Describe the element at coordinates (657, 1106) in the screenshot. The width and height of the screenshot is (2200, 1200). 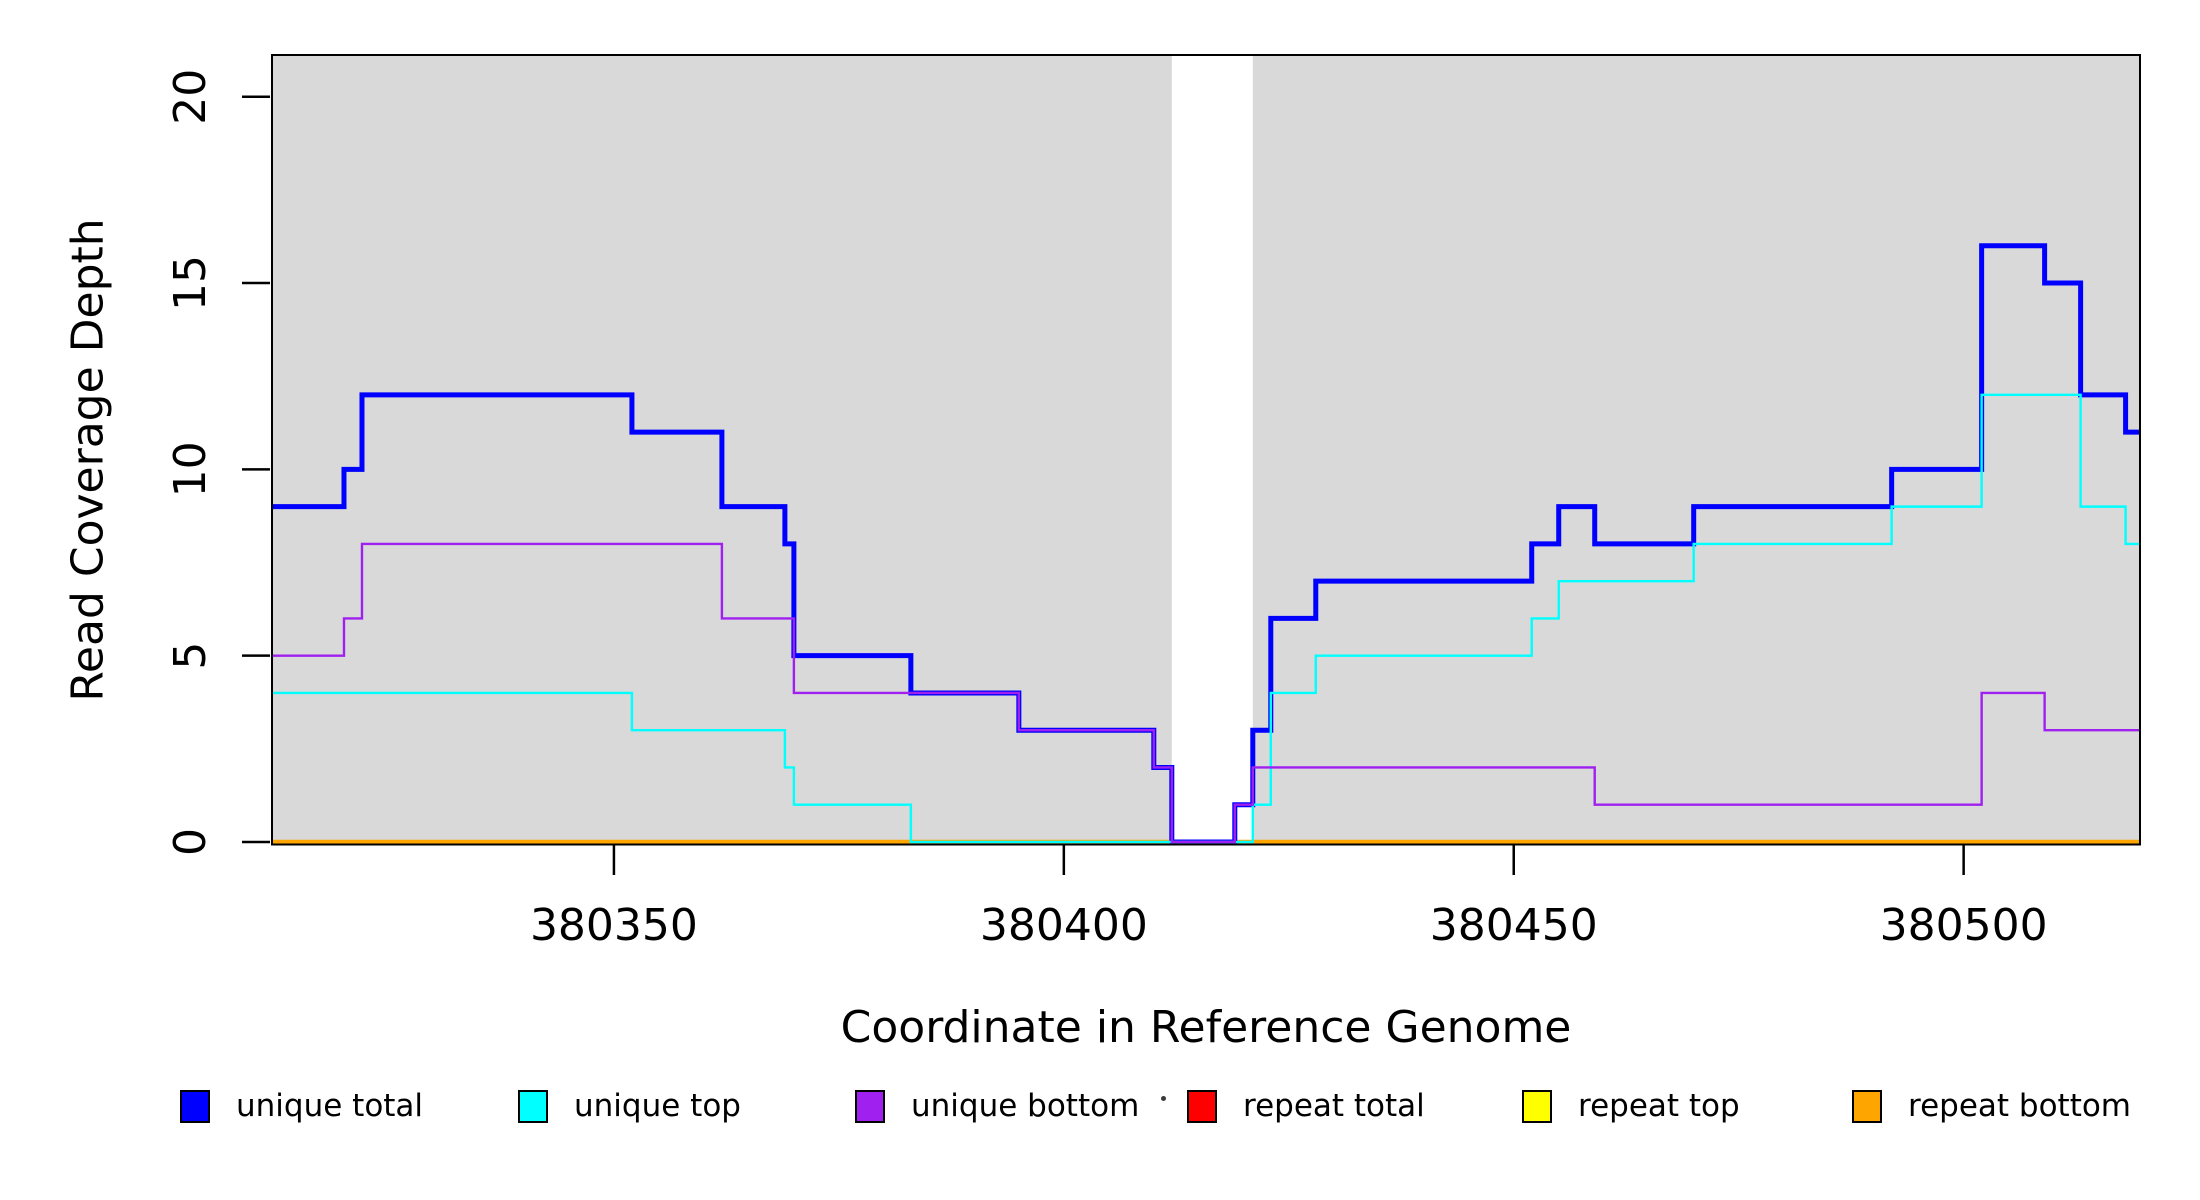
I see `legend-label: unique top` at that location.